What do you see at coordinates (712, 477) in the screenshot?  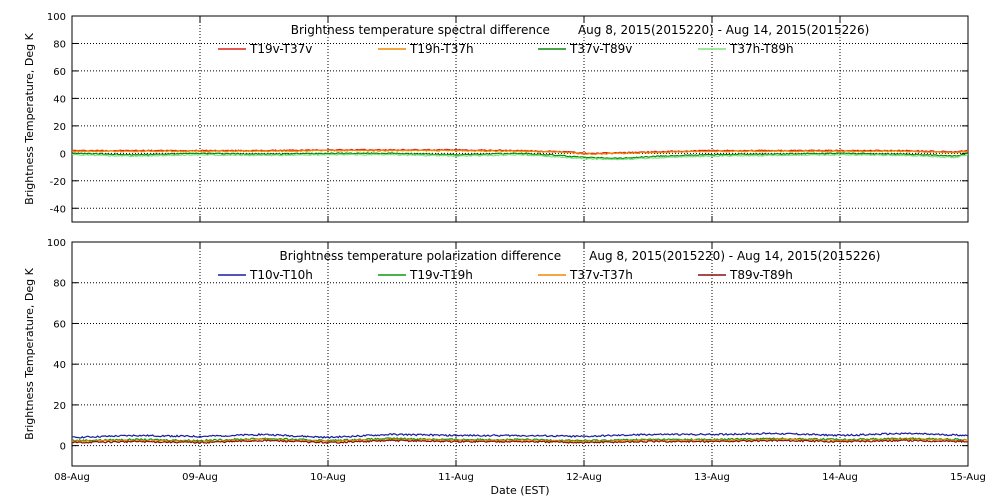 I see `panel2-x-tick-label: 13-Aug` at bounding box center [712, 477].